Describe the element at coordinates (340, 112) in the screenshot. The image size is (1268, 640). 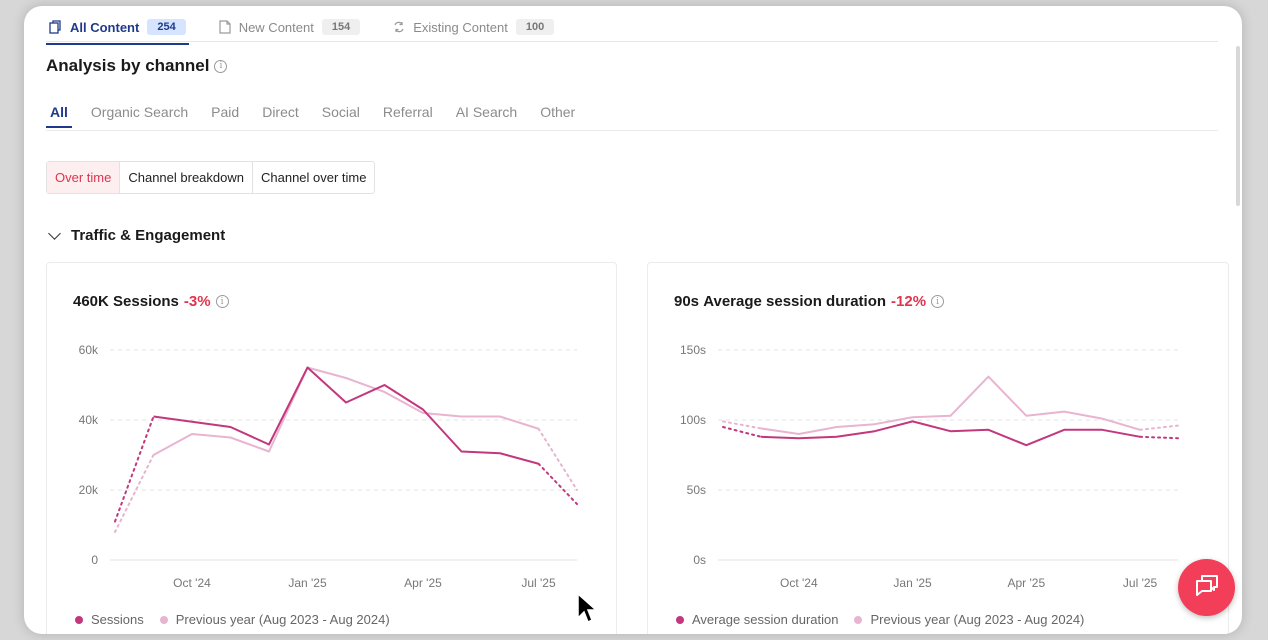
I see `channel-tab-social: Social` at that location.